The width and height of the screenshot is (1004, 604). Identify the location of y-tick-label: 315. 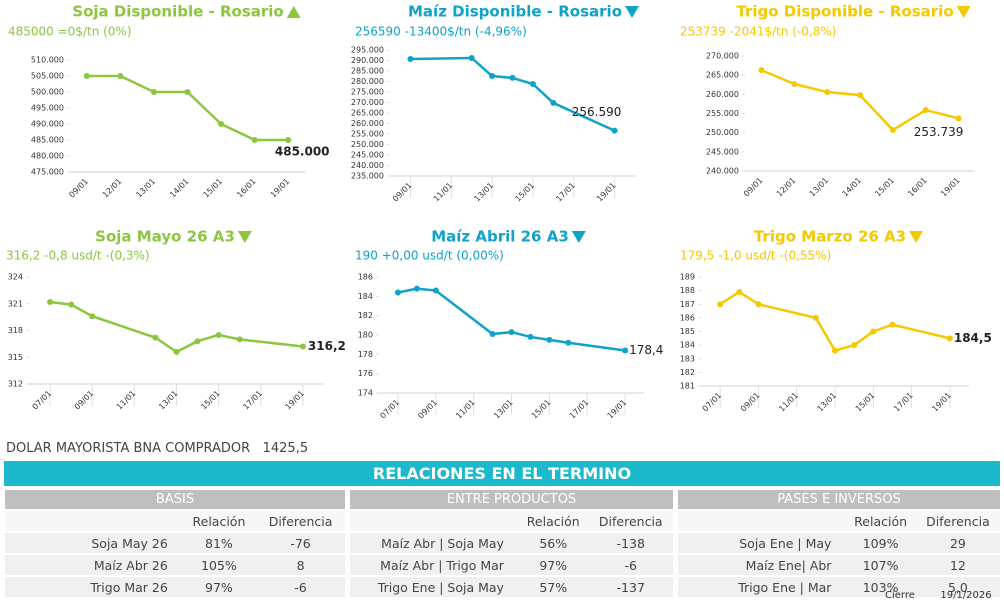
(15, 357).